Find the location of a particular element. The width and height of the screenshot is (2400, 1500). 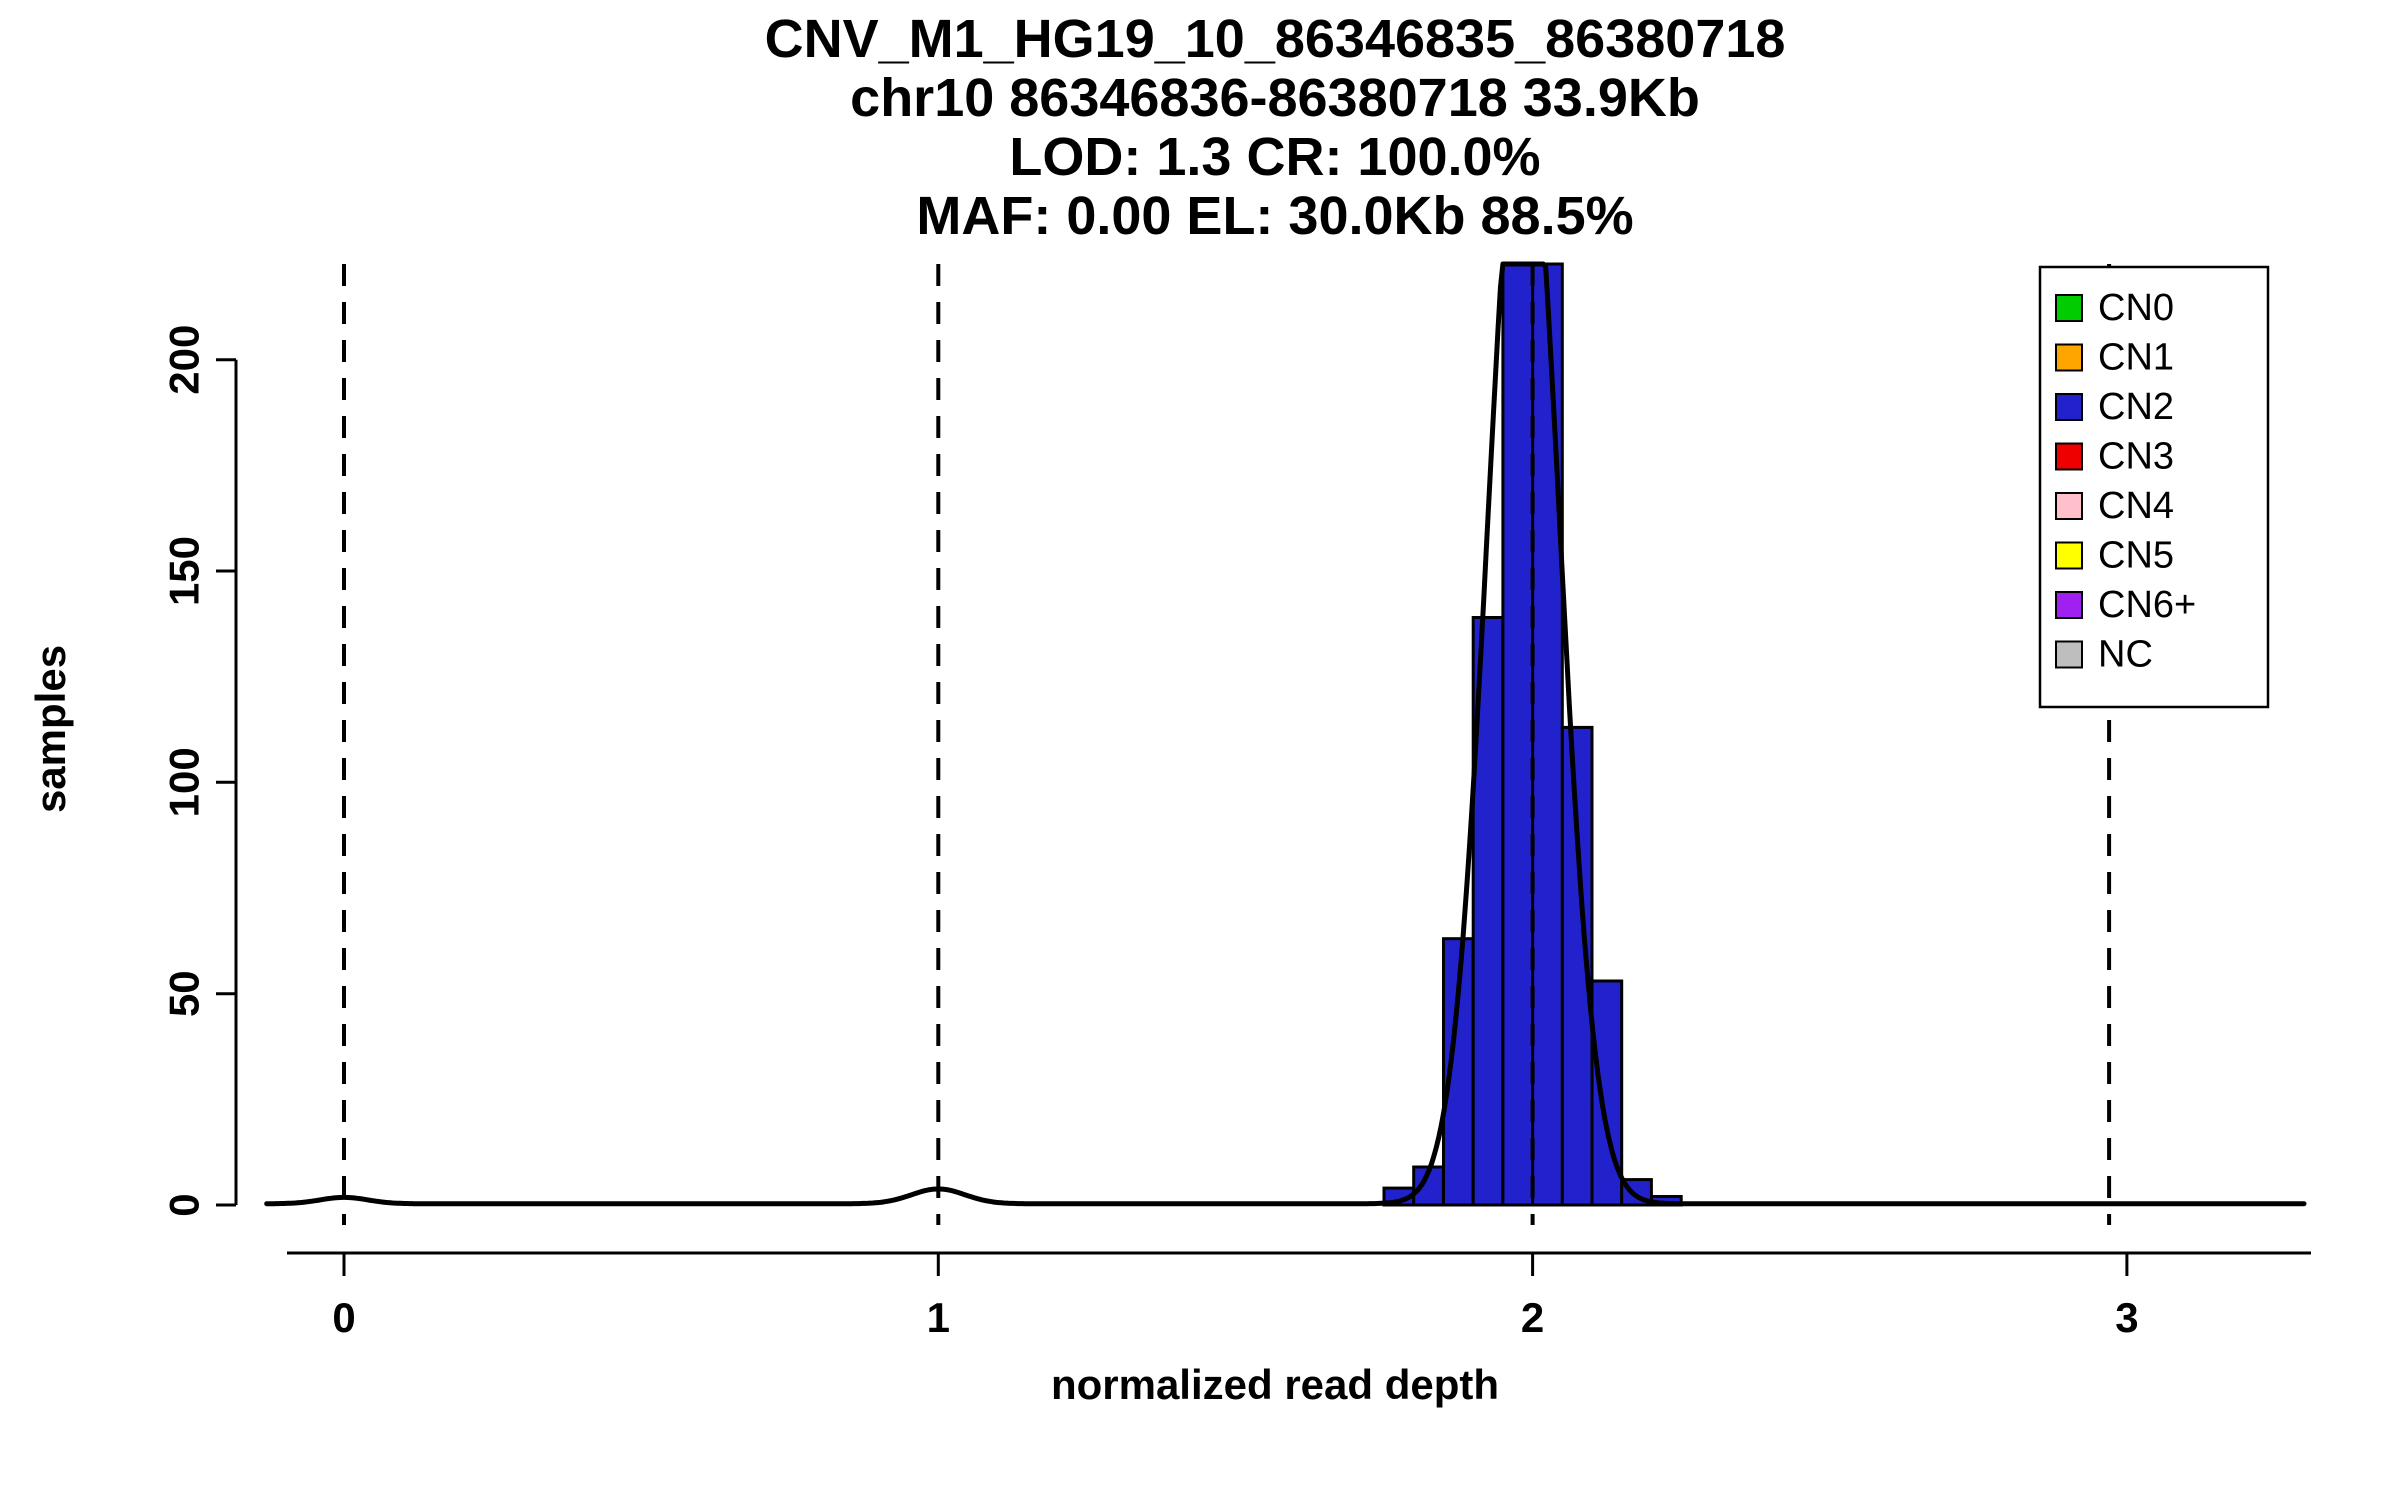

legend-label: CN6+ is located at coordinates (2147, 605).